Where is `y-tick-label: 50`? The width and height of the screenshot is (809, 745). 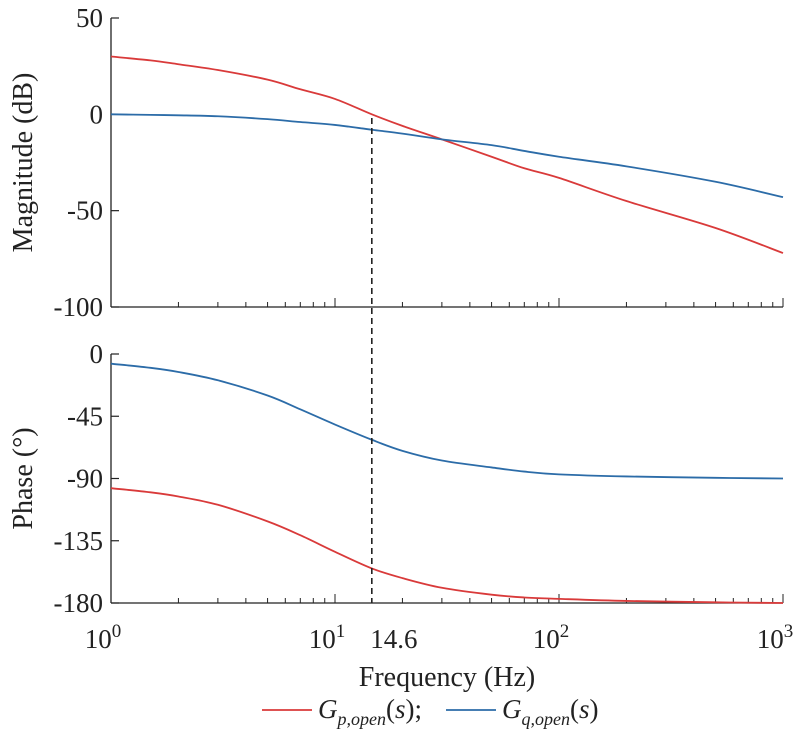 y-tick-label: 50 is located at coordinates (89, 18).